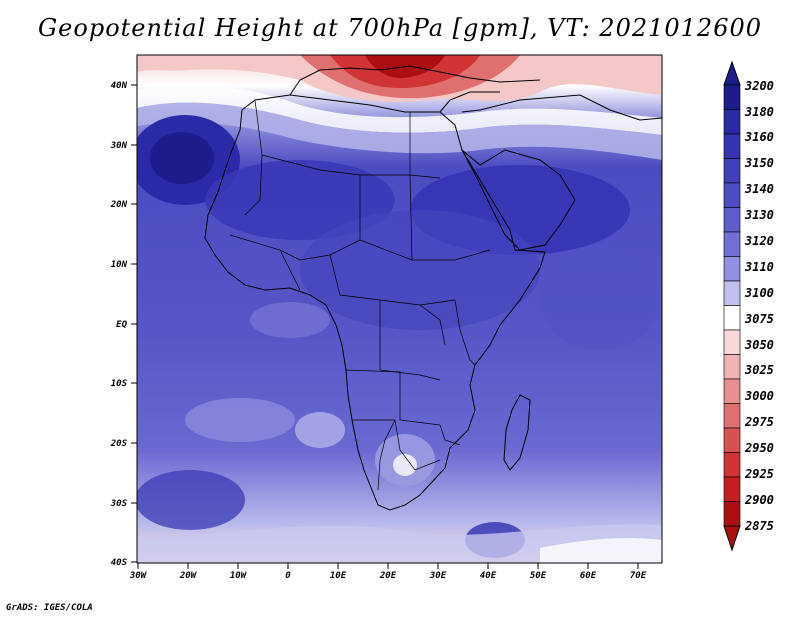  Describe the element at coordinates (759, 370) in the screenshot. I see `colorbar-label: 3025` at that location.